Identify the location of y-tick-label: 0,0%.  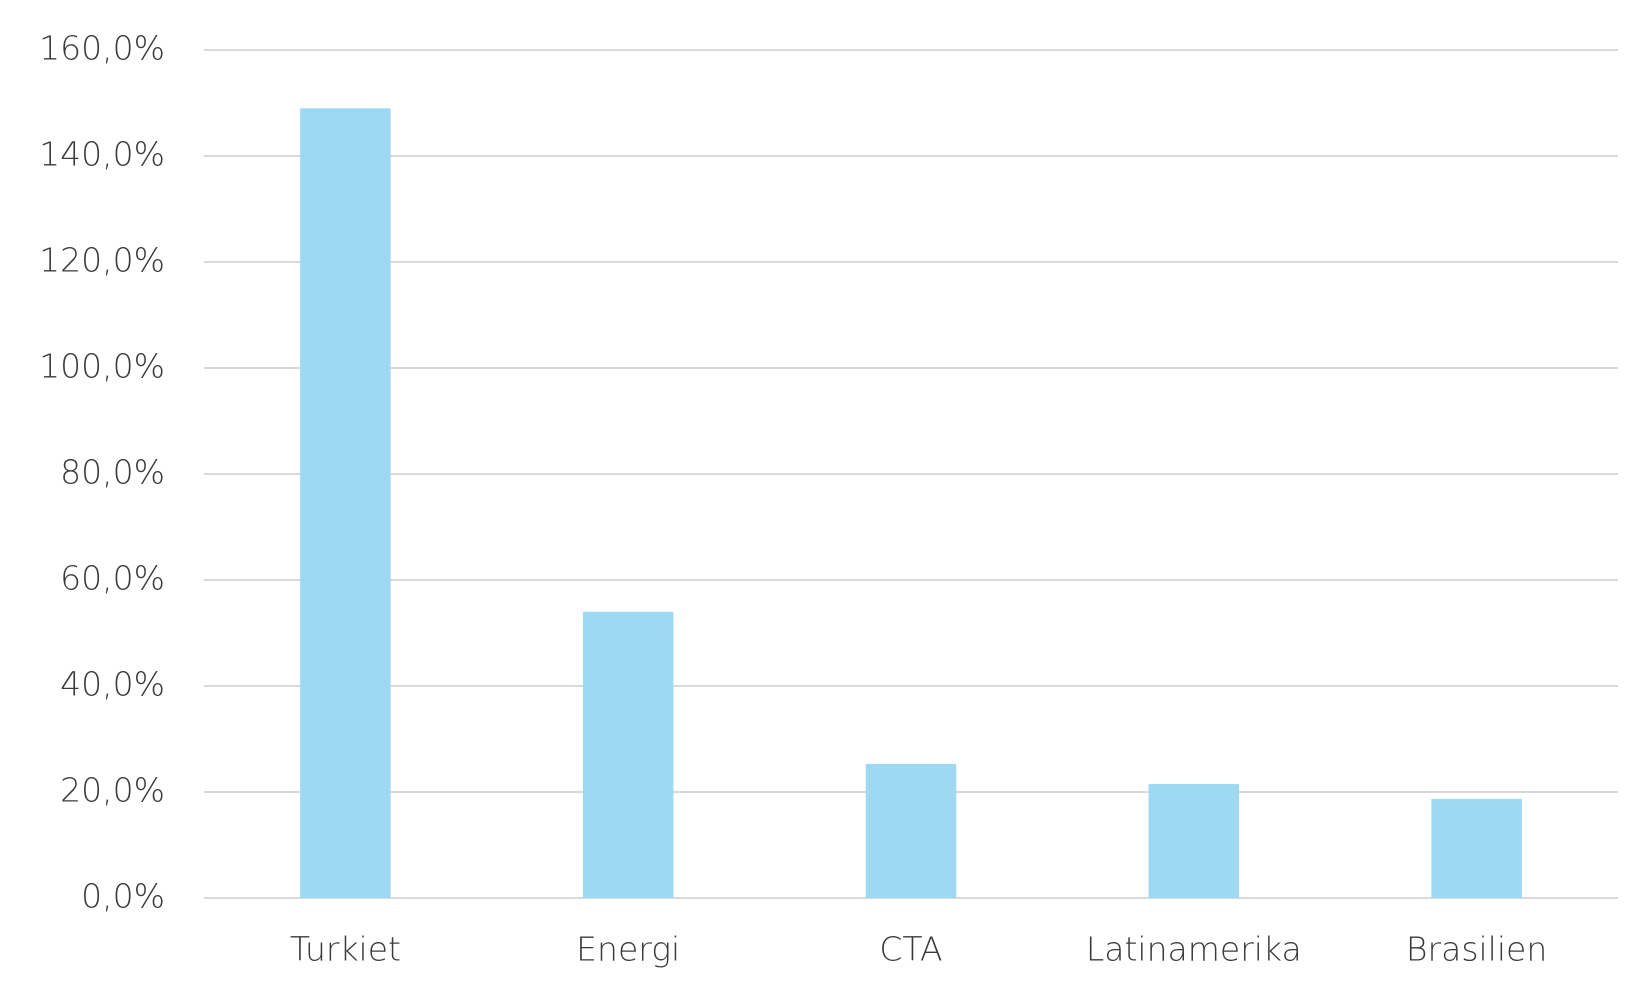
(123, 896).